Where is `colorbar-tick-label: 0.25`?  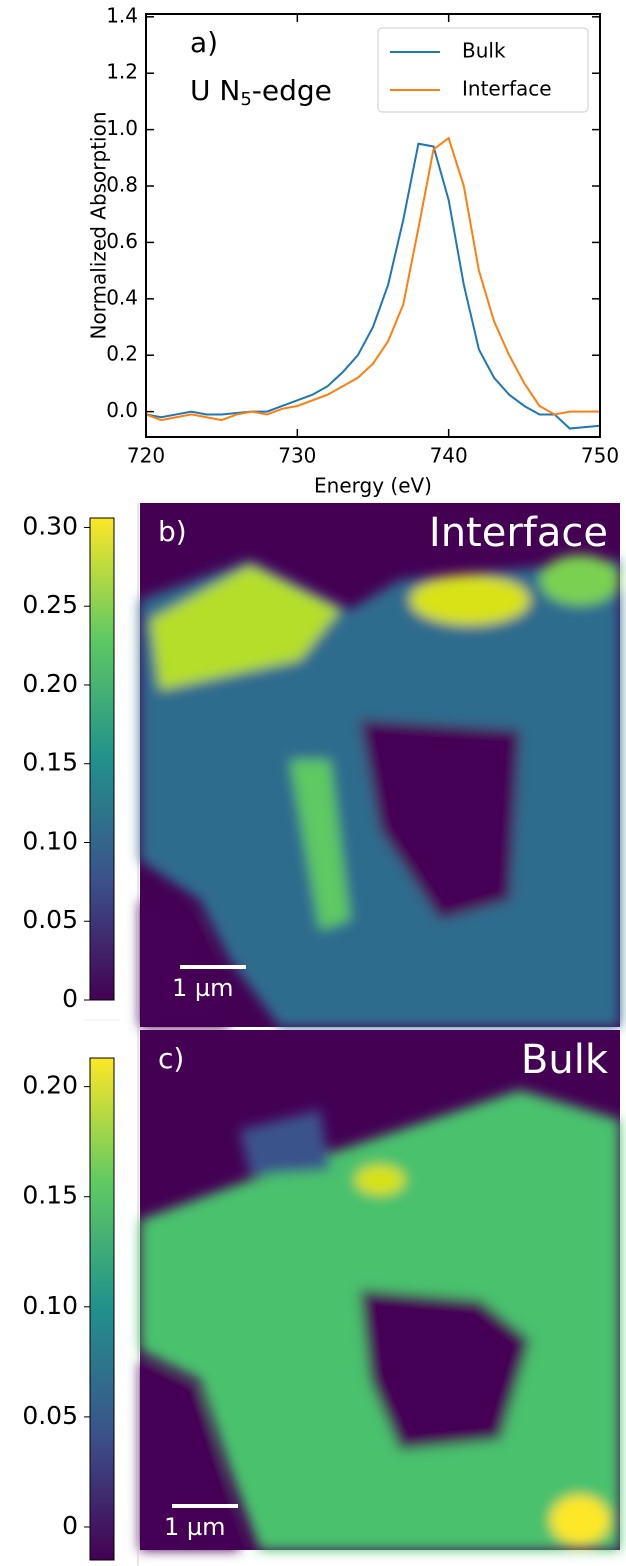
colorbar-tick-label: 0.25 is located at coordinates (50, 604).